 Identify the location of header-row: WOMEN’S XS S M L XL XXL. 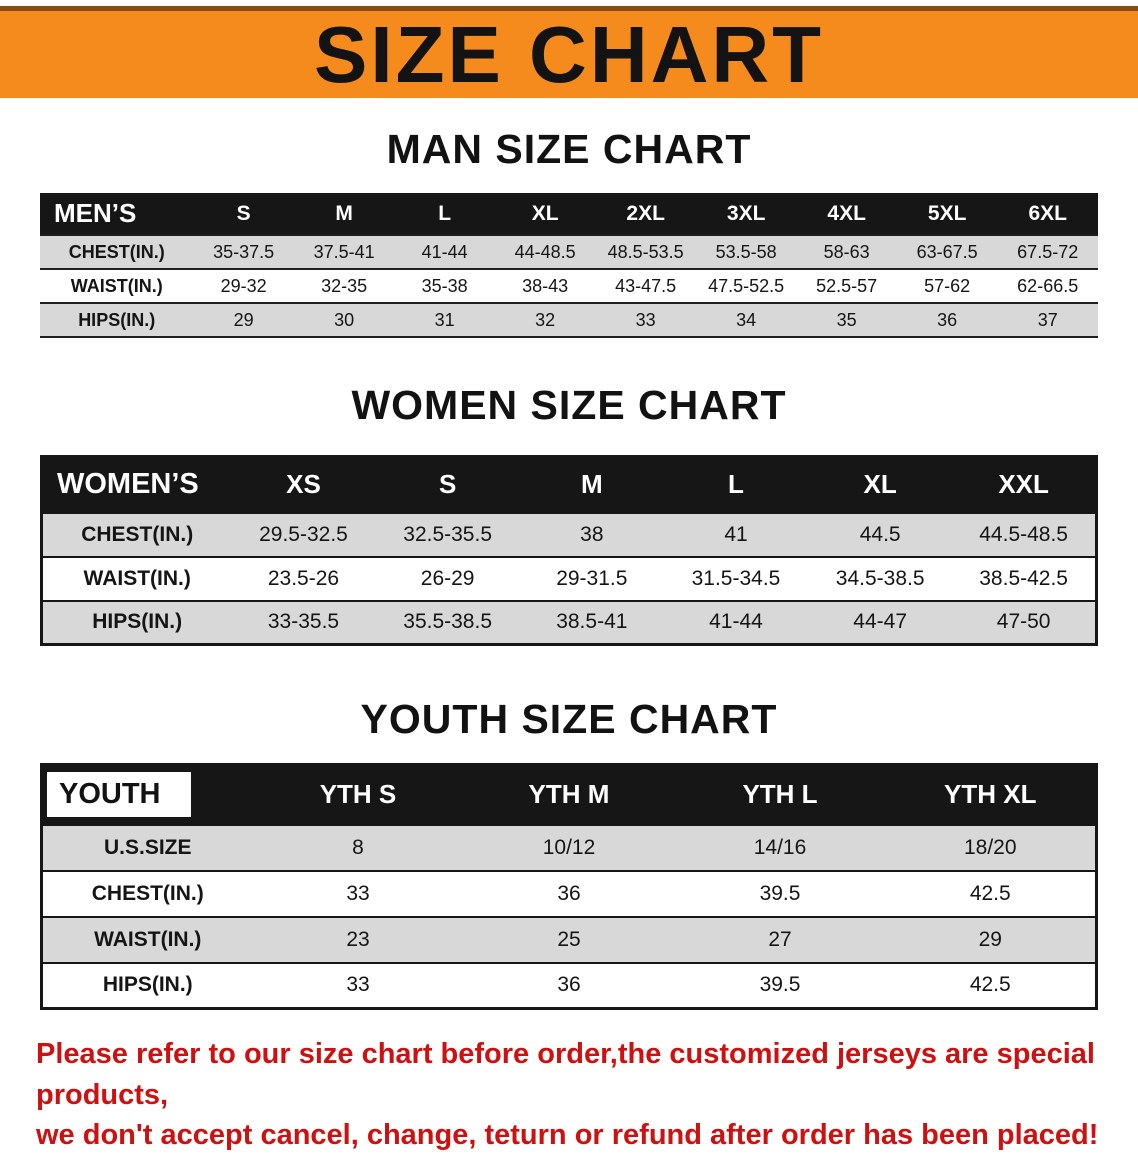
(569, 484).